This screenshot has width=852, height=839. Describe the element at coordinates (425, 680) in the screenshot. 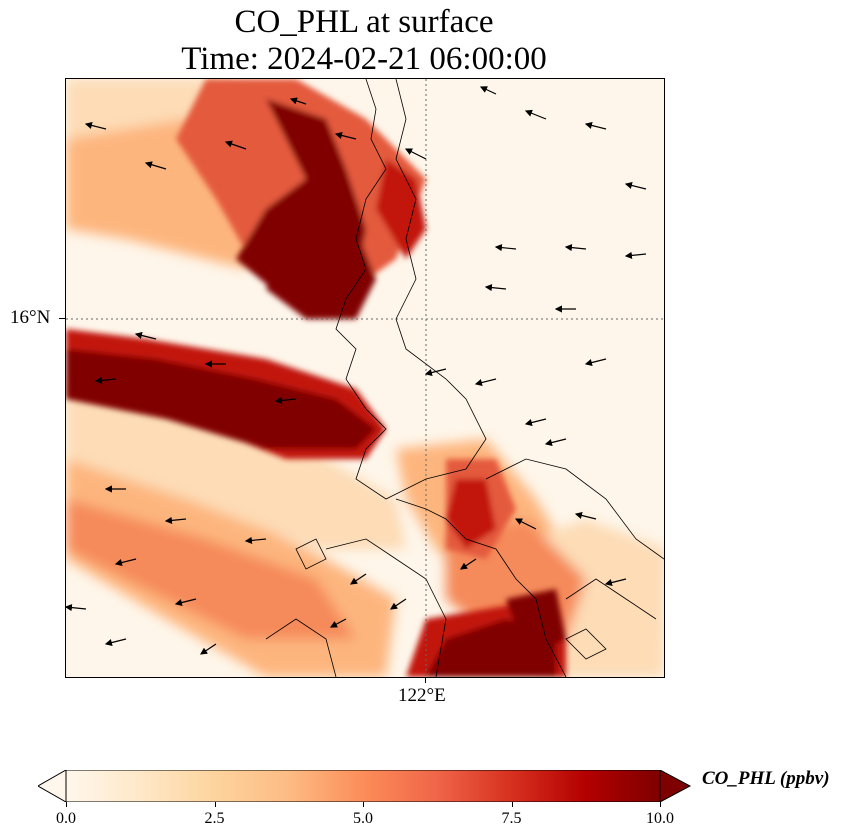

I see `lon-tick` at that location.